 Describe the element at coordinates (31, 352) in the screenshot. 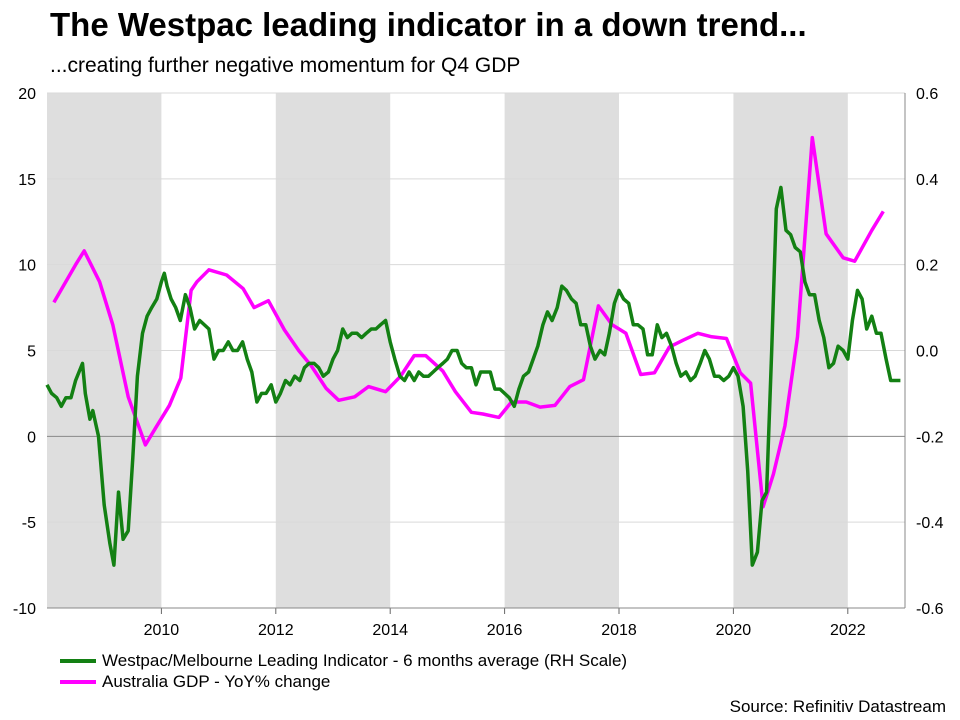

I see `y-left-tick-label: 5` at that location.